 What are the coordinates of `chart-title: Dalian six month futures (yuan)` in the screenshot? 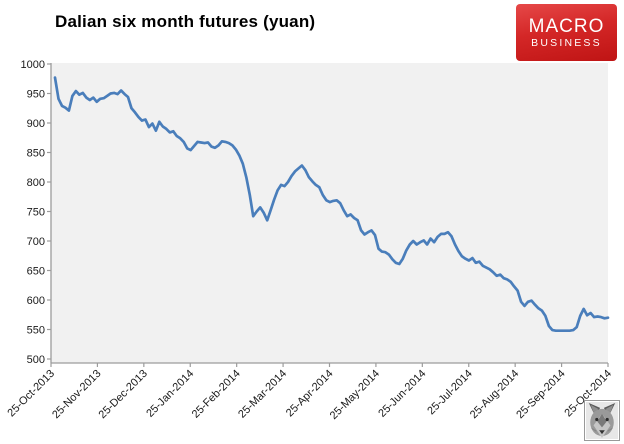 It's located at (185, 21).